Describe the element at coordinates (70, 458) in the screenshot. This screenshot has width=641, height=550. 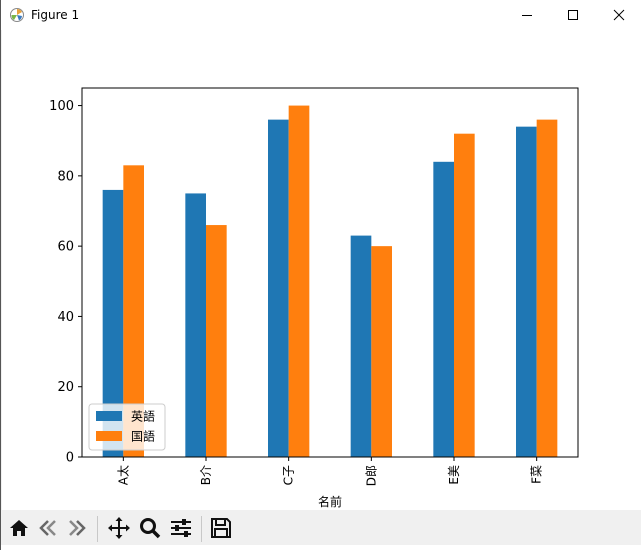
I see `y-tick-label: 0` at that location.